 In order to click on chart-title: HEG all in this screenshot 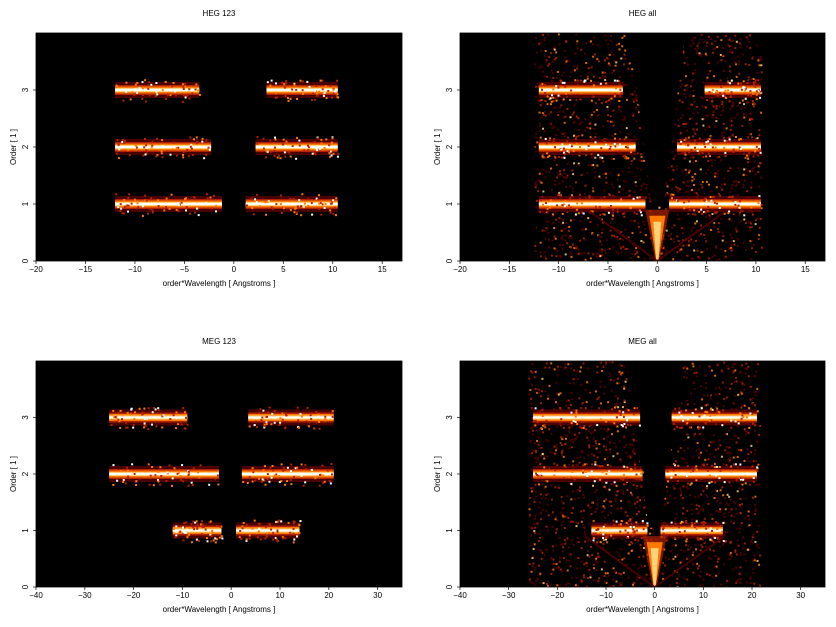, I will do `click(643, 13)`.